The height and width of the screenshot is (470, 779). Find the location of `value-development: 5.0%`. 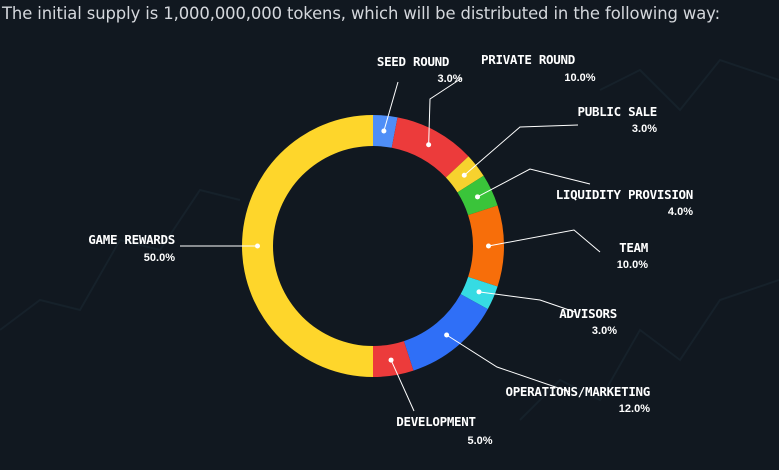

value-development: 5.0% is located at coordinates (479, 441).